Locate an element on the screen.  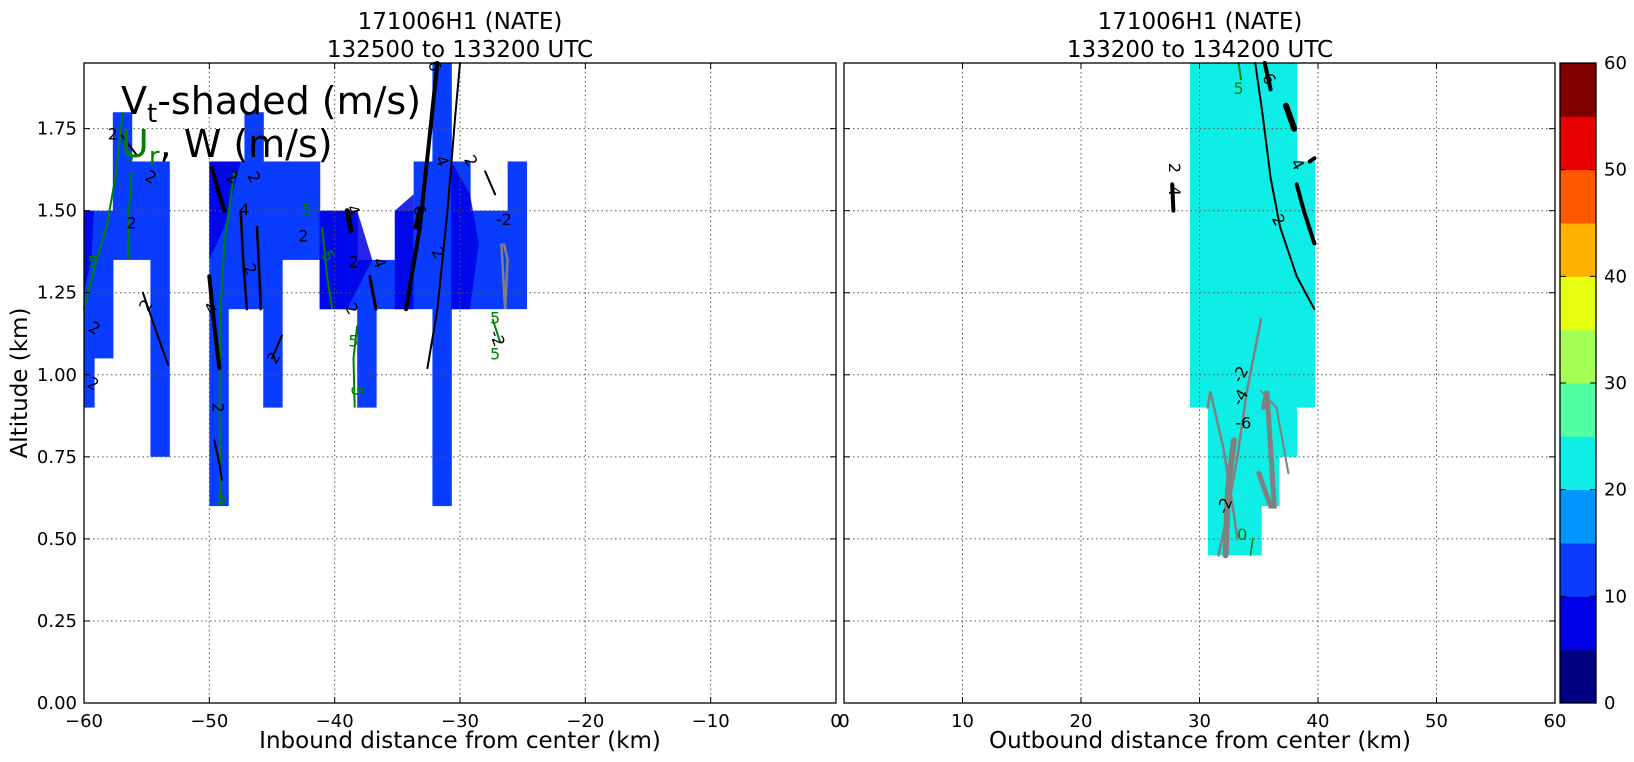
x-tick-label: −50 is located at coordinates (209, 721).